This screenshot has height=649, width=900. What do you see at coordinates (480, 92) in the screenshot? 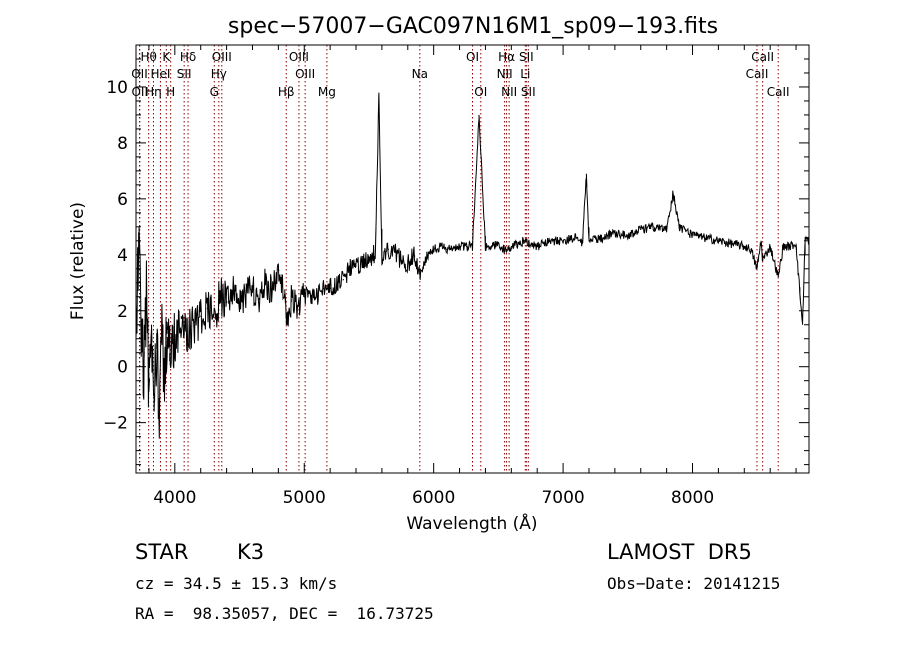
I see `line-label-24: OI` at bounding box center [480, 92].